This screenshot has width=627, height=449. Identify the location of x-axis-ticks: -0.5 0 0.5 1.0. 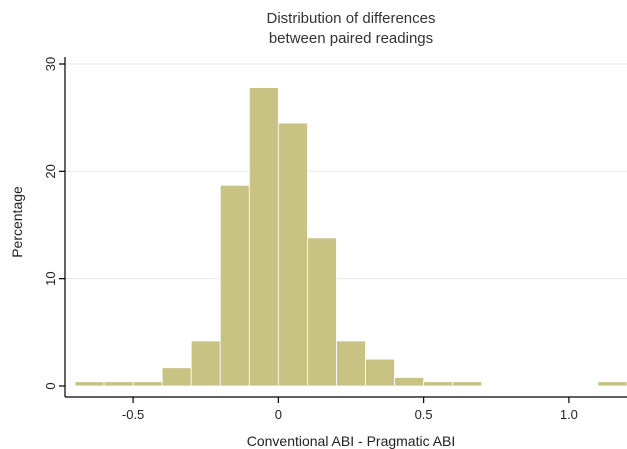
(350, 409).